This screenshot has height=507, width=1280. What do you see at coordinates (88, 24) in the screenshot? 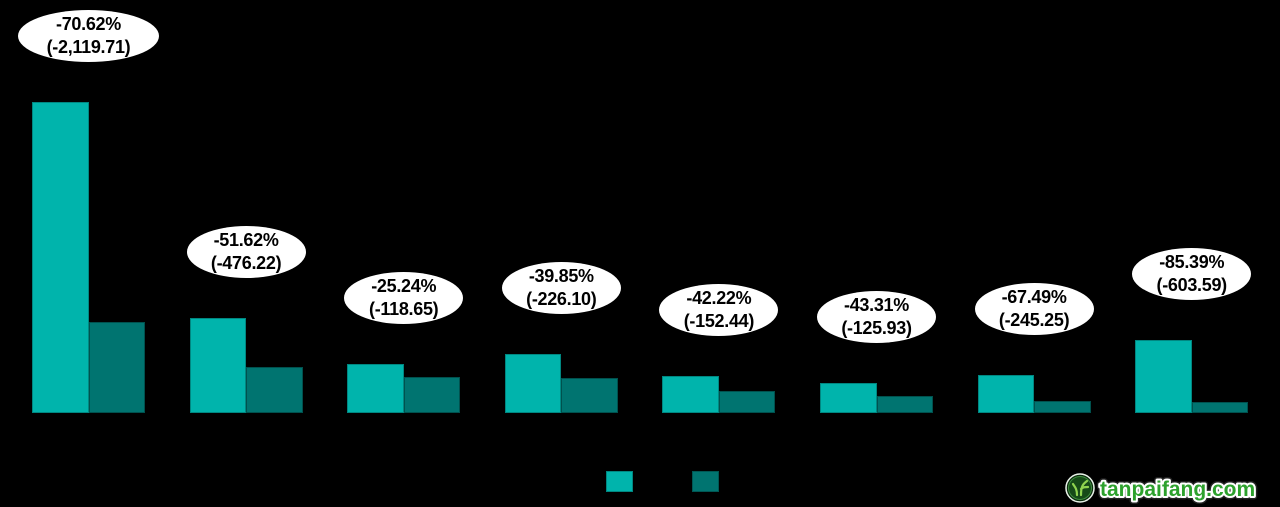
I see `callout-pct-label: -70.62%` at bounding box center [88, 24].